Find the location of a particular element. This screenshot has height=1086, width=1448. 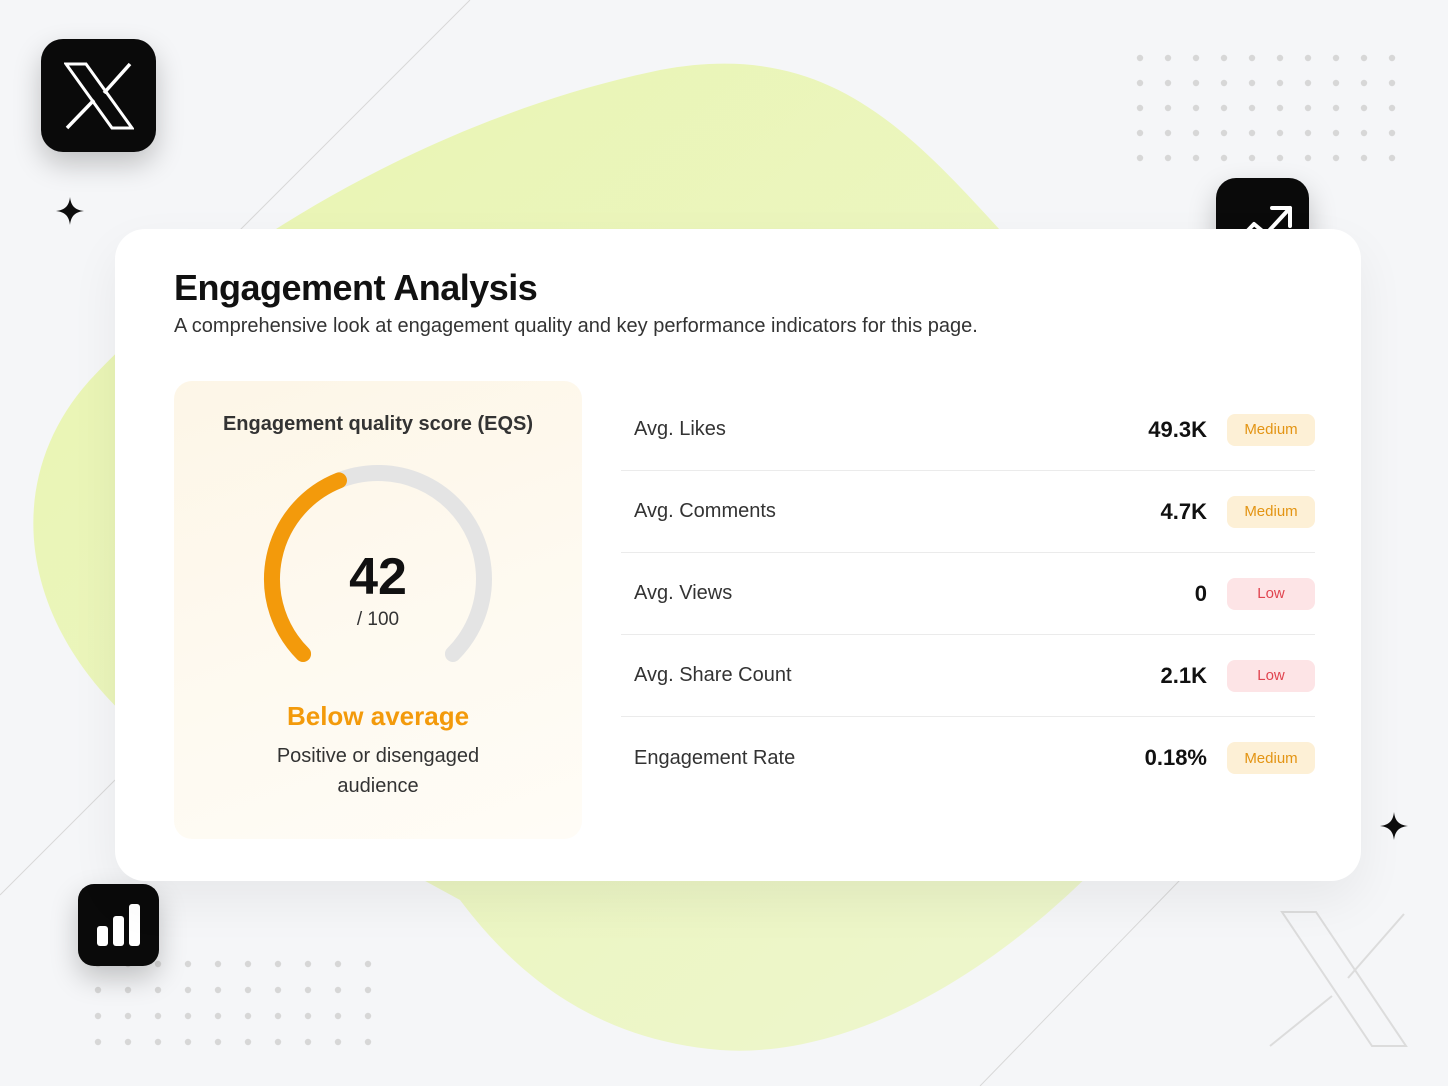

metric-row-avg-views: Avg. Views 0 Low is located at coordinates (968, 594).